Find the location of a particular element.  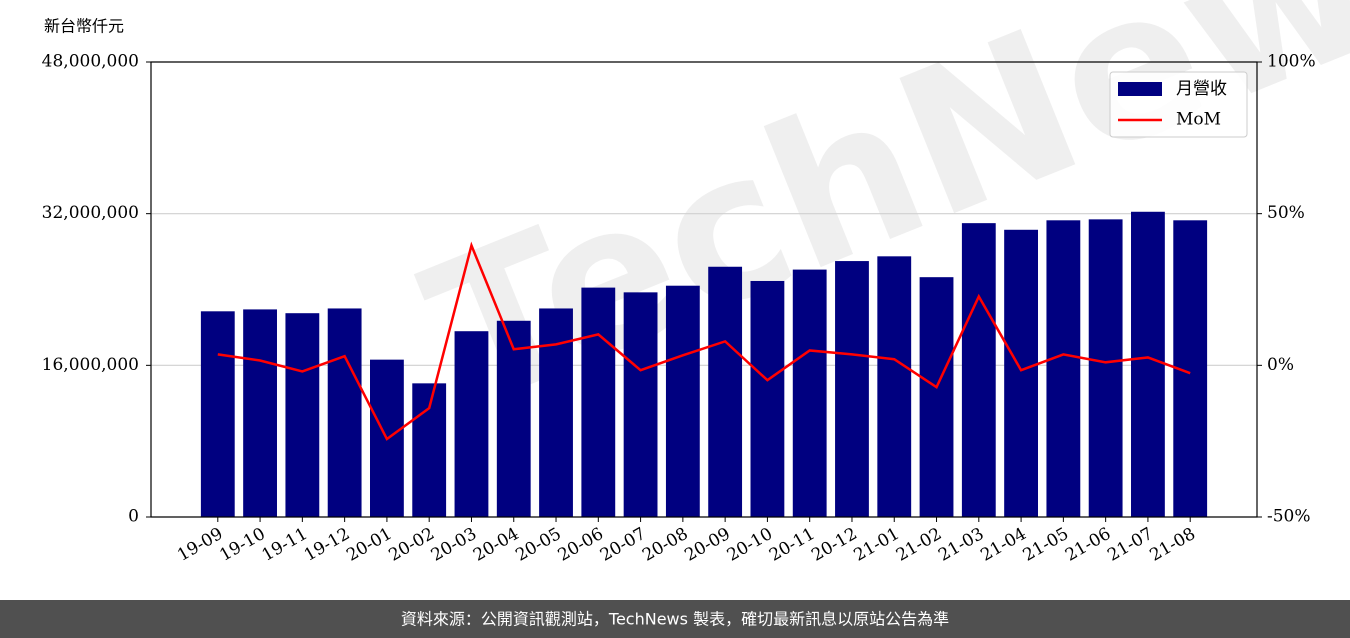

y2-tick-label: 100% is located at coordinates (1291, 62).